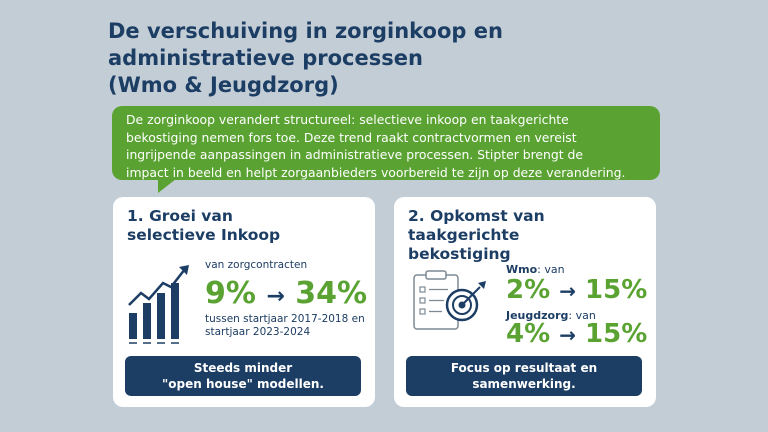 The height and width of the screenshot is (432, 768). Describe the element at coordinates (449, 300) in the screenshot. I see `clipboard-target-icon` at that location.